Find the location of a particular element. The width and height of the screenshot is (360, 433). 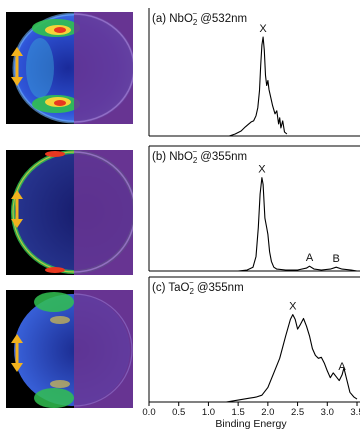

peak-label-a-x: X is located at coordinates (263, 29).